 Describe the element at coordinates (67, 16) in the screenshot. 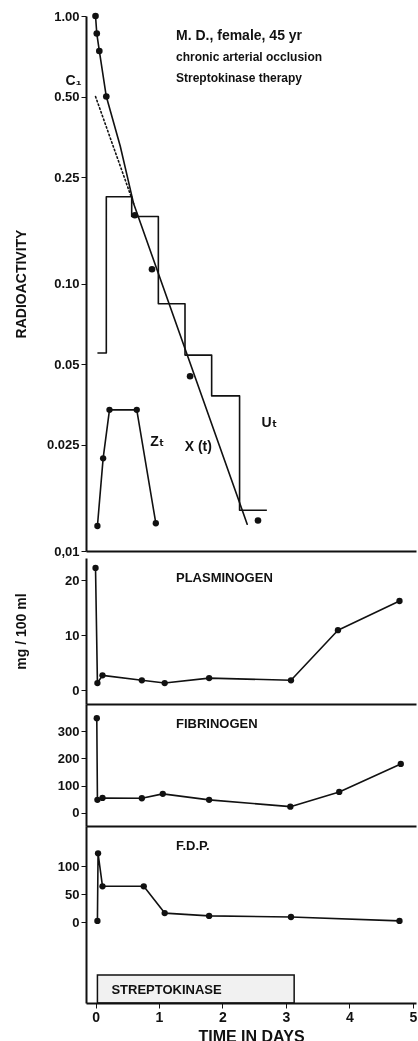

I see `y-tick-label: 1.00` at that location.